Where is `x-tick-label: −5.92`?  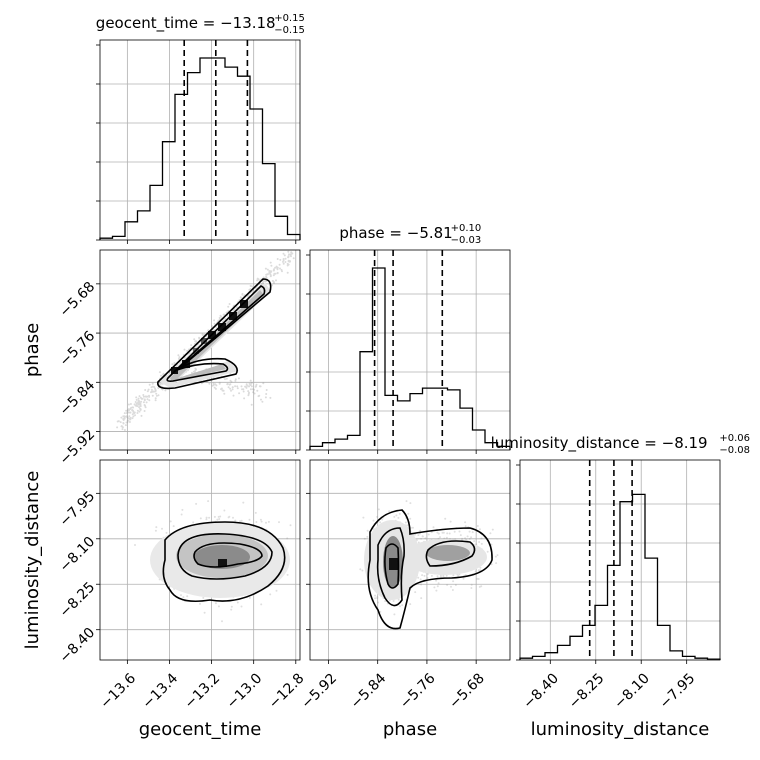 x-tick-label: −5.92 is located at coordinates (320, 691).